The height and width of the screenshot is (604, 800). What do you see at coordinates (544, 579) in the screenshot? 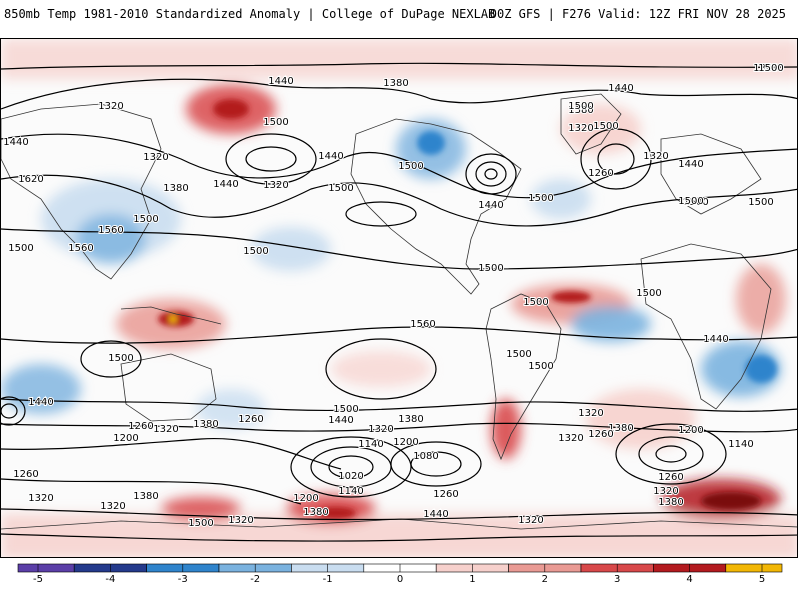
I see `colorbar-tick-label: 2` at bounding box center [544, 579].